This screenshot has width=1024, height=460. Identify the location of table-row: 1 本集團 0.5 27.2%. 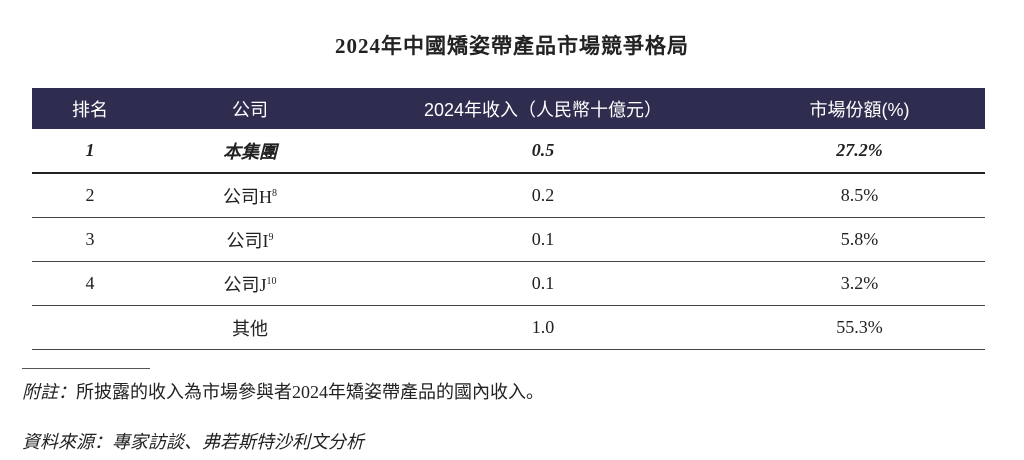
(508, 151).